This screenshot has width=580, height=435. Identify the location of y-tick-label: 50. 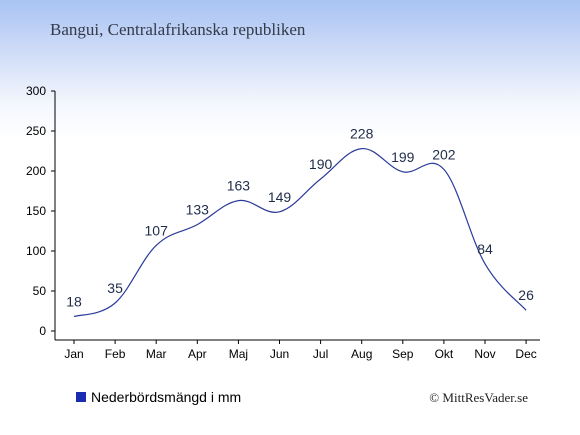
(40, 291).